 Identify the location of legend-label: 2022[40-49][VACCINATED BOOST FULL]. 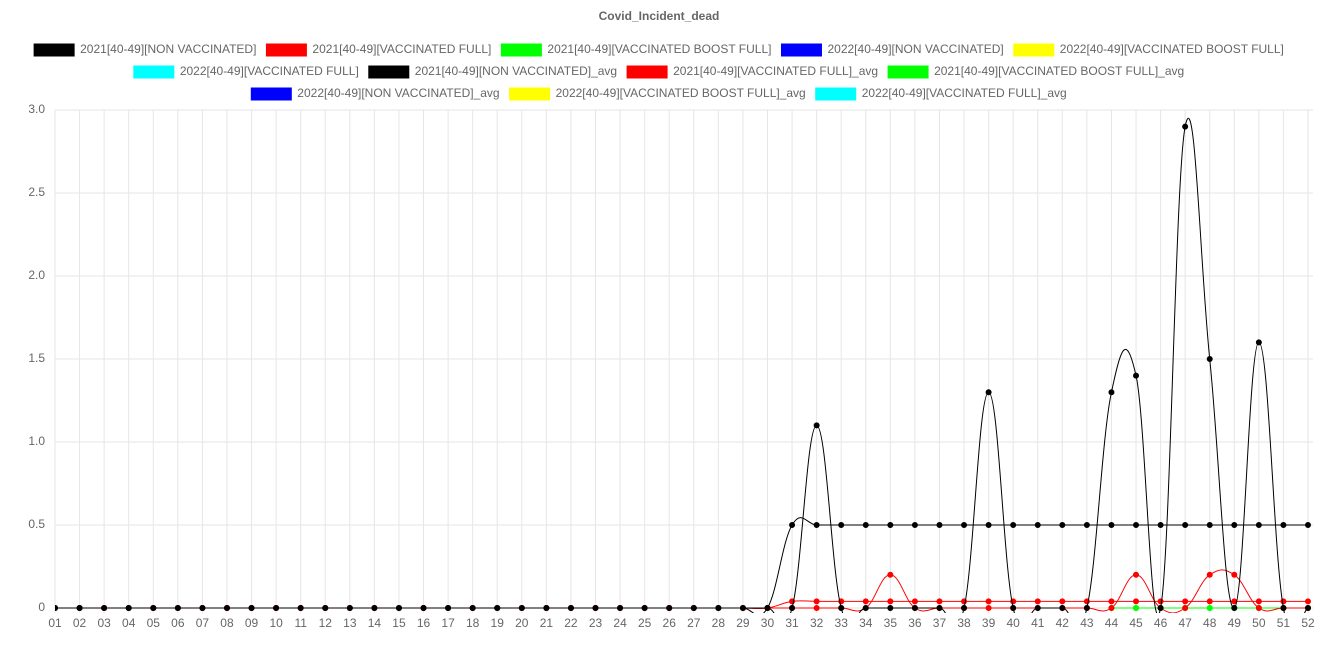
(1172, 49).